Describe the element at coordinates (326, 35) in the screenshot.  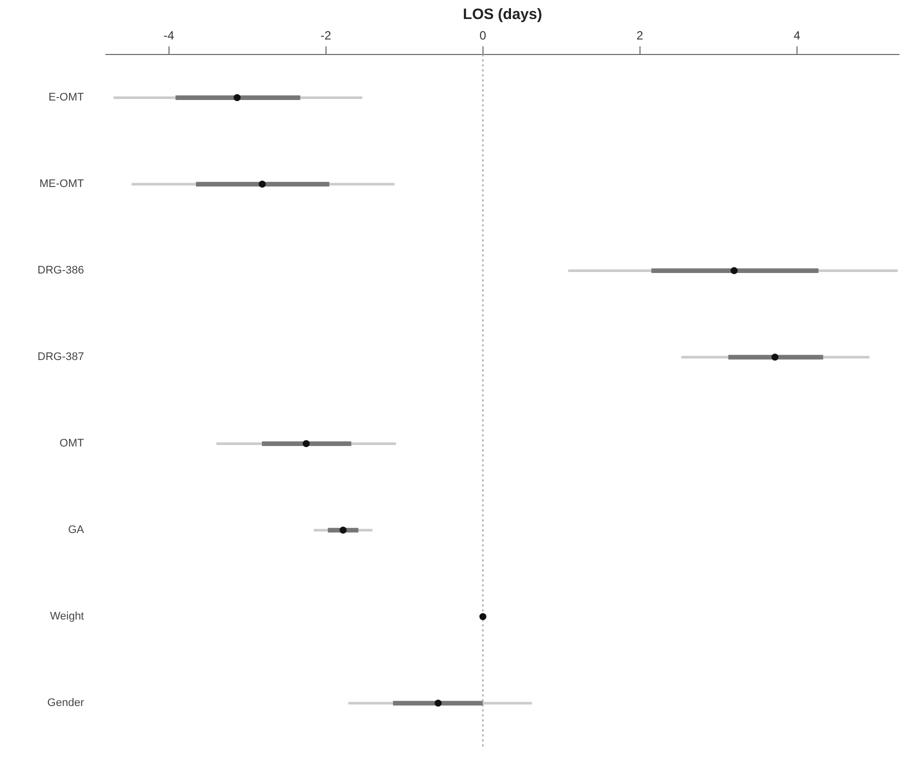
I see `x-tick-label: -2` at that location.